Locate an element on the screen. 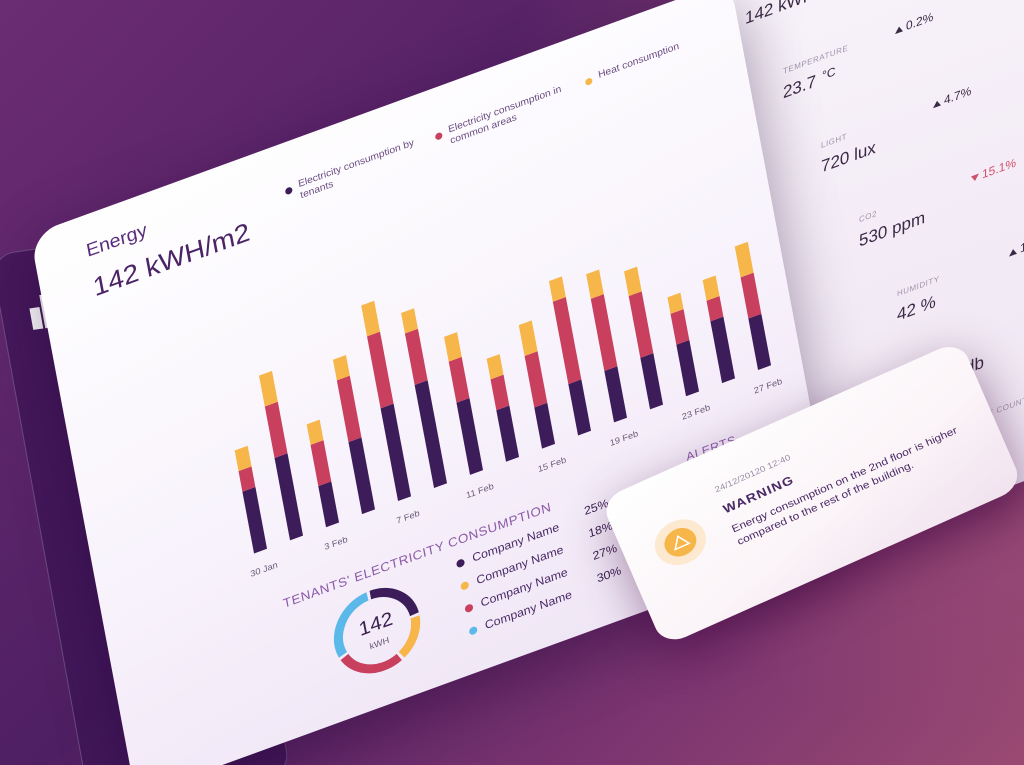 This screenshot has width=1024, height=765. pie-segment is located at coordinates (377, 631).